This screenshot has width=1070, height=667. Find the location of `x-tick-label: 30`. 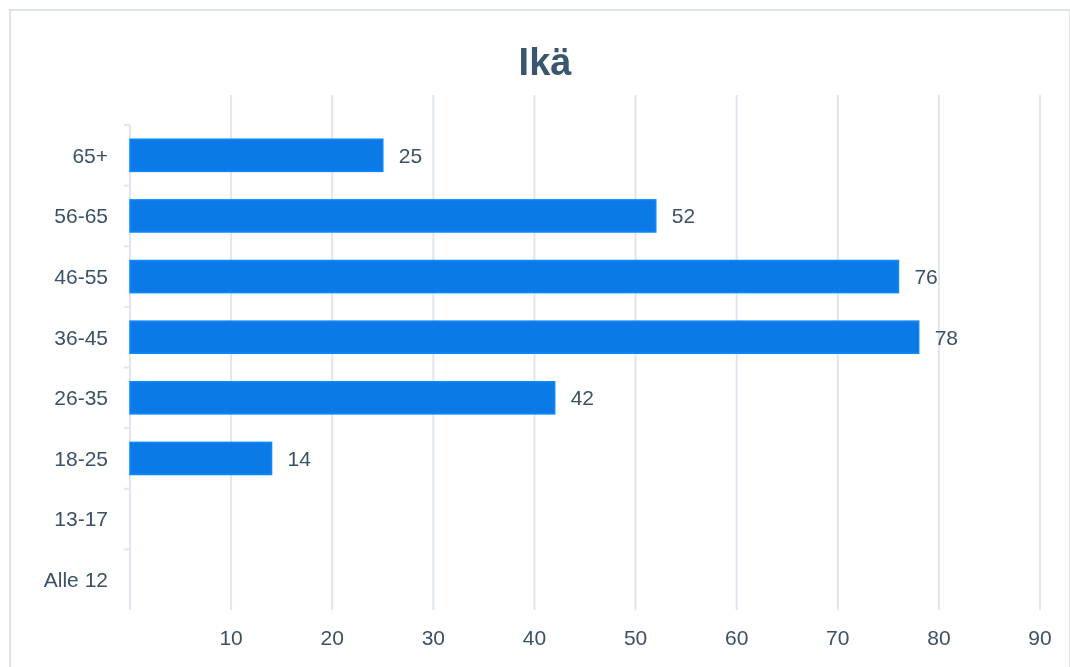

x-tick-label: 30 is located at coordinates (433, 637).